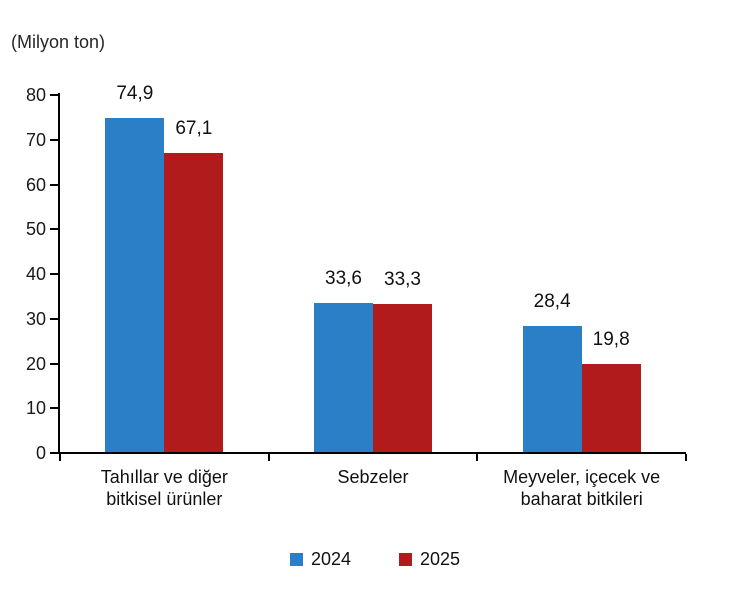  I want to click on y-tick-label: 60, so click(35, 184).